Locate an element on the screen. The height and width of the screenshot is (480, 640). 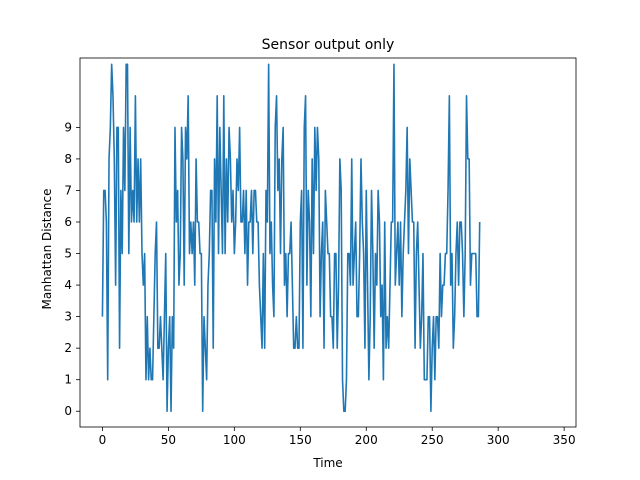
x-axis-ticks: 0 50 100 150 200 250 300 350 is located at coordinates (337, 437).